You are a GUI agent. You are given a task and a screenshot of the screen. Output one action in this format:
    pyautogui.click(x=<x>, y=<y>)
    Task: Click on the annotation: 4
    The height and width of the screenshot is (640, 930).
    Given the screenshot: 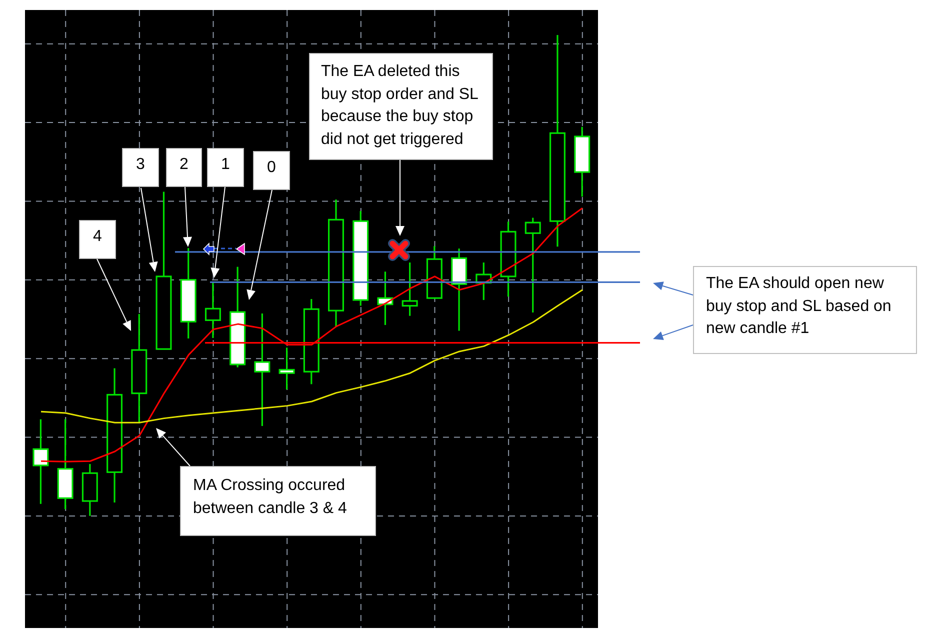 What is the action you would take?
    pyautogui.click(x=97, y=239)
    